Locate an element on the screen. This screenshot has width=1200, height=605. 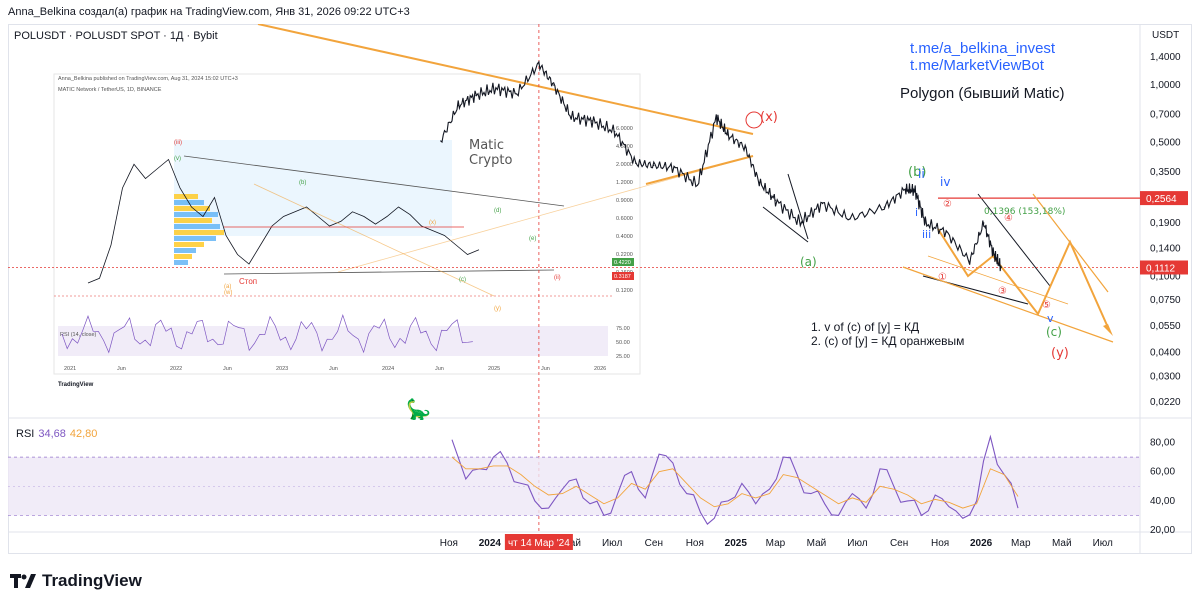
wave-annotation: i is located at coordinates (916, 212).